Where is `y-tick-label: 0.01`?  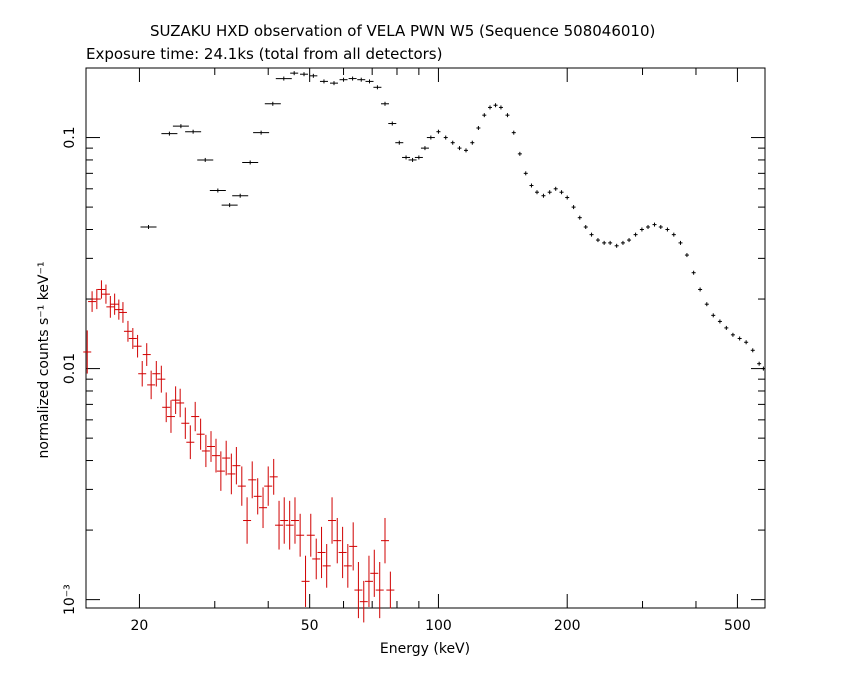 y-tick-label: 0.01 is located at coordinates (70, 368).